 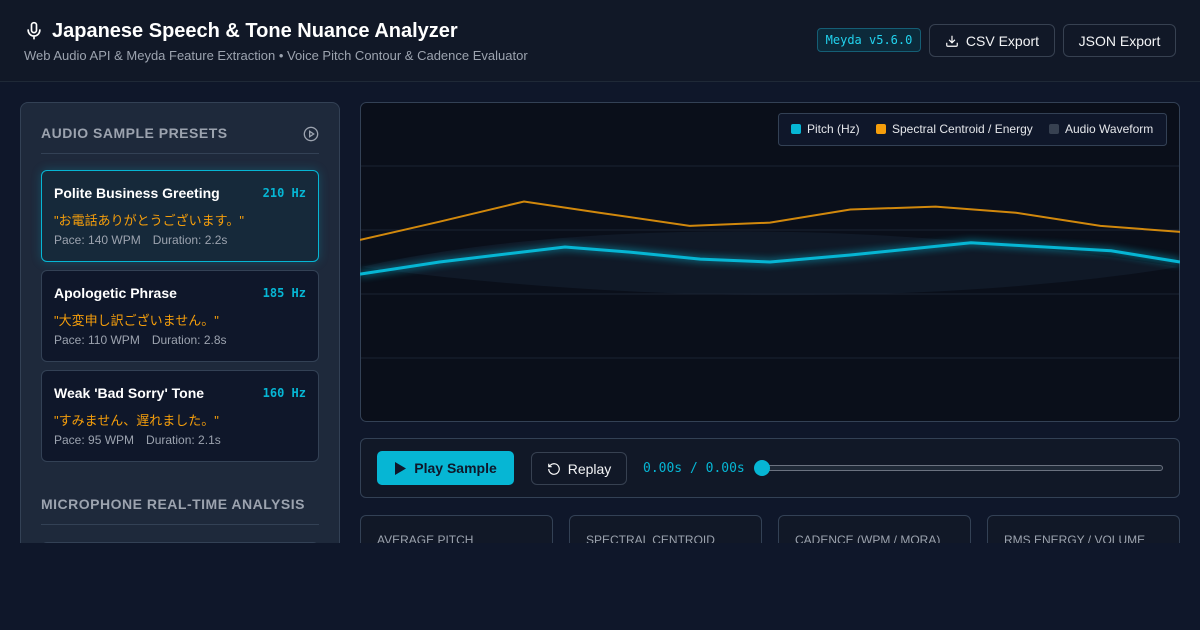 What do you see at coordinates (115, 293) in the screenshot?
I see `preset-name: Apologetic Phrase` at bounding box center [115, 293].